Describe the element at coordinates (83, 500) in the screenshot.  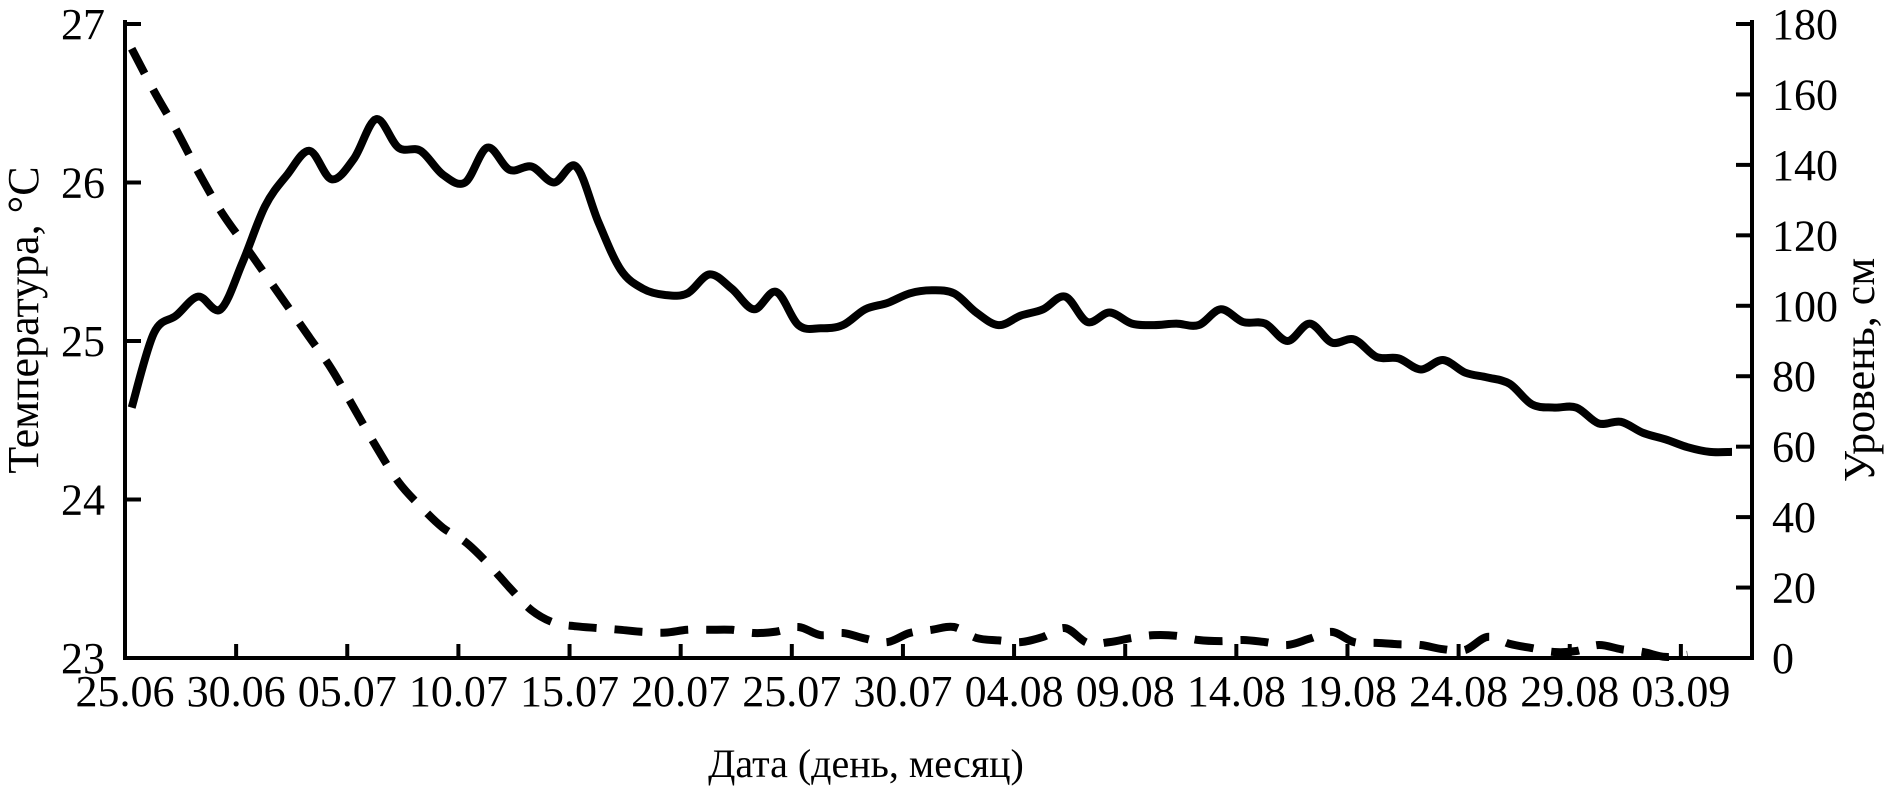
I see `y-left-tick-label: 24` at that location.